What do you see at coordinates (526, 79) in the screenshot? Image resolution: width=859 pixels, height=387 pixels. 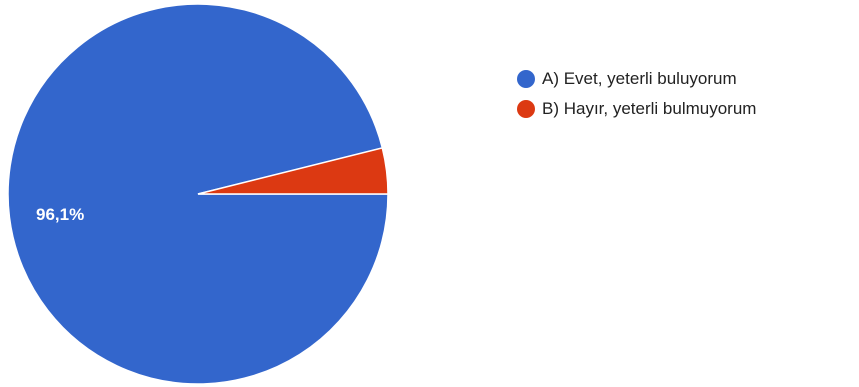 I see `legend-dot-a` at bounding box center [526, 79].